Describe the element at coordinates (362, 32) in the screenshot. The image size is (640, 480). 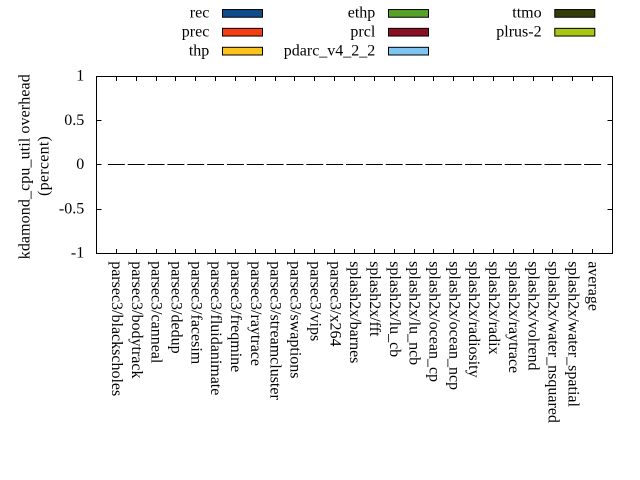
I see `svg-text: prcl` at that location.